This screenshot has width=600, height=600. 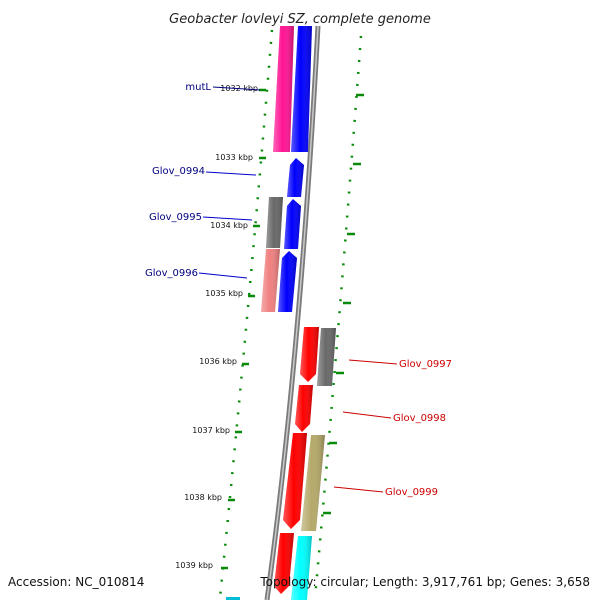 What do you see at coordinates (292, 312) in the screenshot?
I see `backbone-highlight` at bounding box center [292, 312].